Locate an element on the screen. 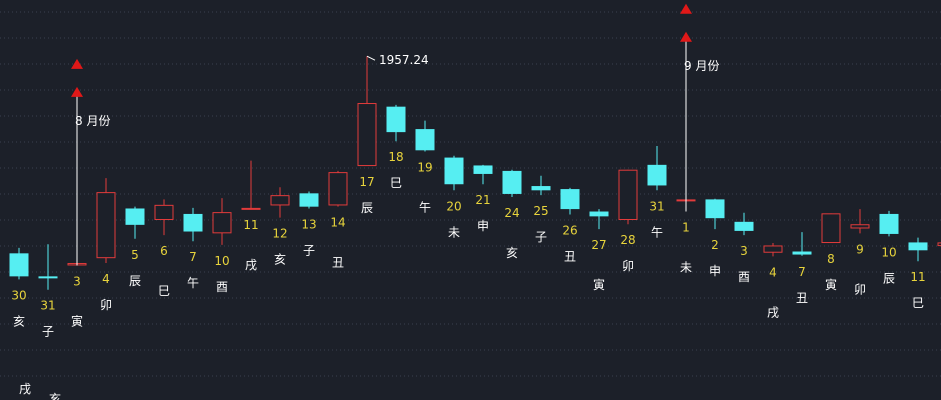 Image resolution: width=941 pixels, height=400 pixels. branch-label: 丑 is located at coordinates (570, 257).